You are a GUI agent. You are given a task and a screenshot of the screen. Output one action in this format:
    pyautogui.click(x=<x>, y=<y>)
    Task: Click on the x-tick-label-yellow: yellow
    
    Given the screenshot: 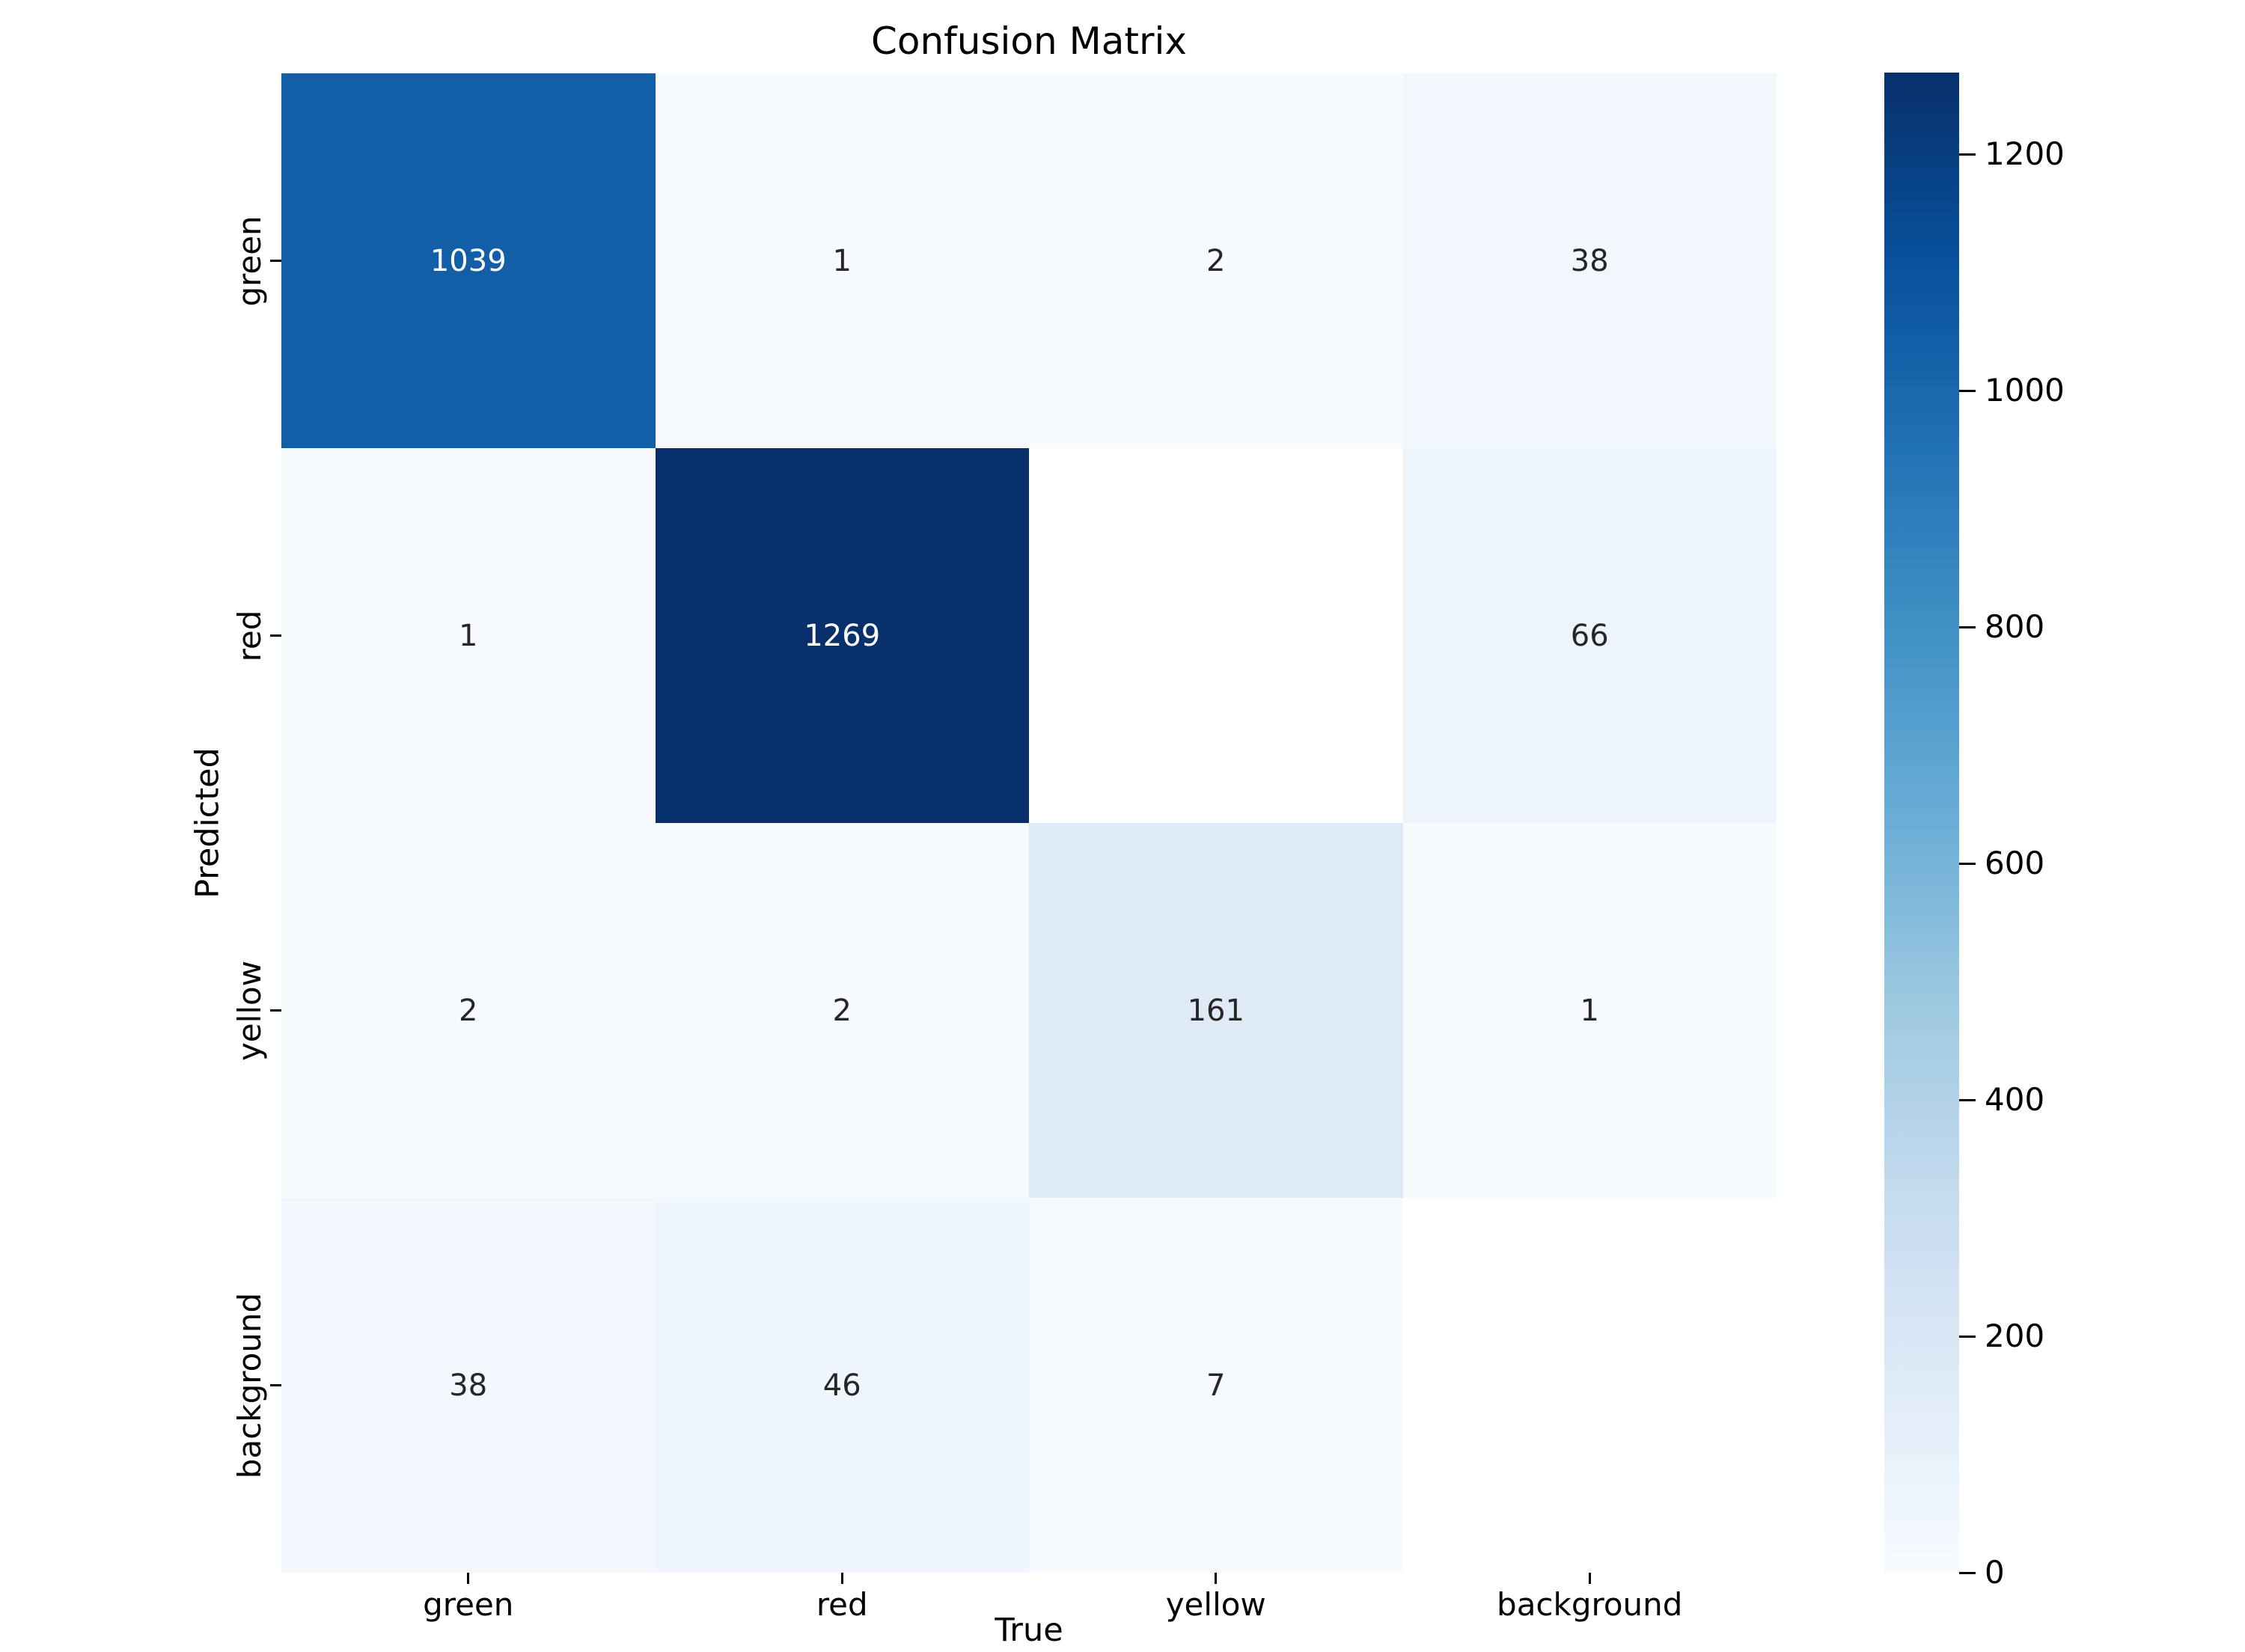 What is the action you would take?
    pyautogui.click(x=1215, y=1604)
    